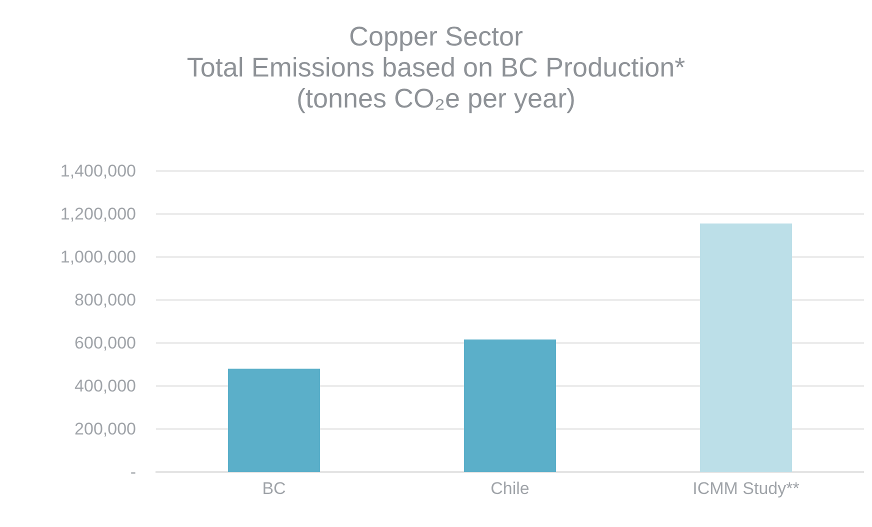 This screenshot has height=527, width=872. Describe the element at coordinates (133, 472) in the screenshot. I see `y-tick-label: -` at that location.